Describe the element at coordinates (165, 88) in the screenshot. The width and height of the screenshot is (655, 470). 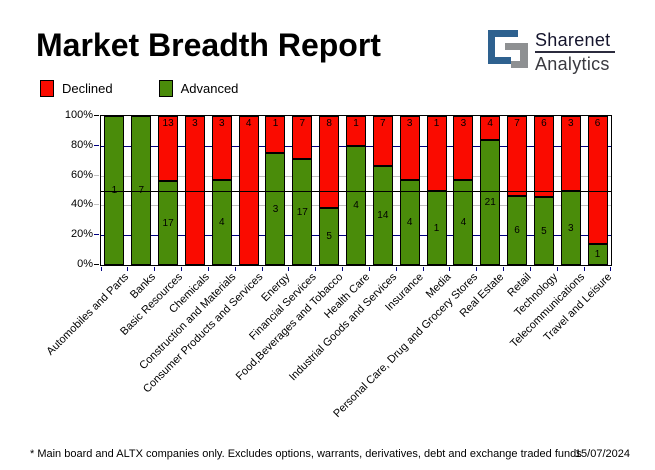
I see `advanced-swatch-icon` at that location.